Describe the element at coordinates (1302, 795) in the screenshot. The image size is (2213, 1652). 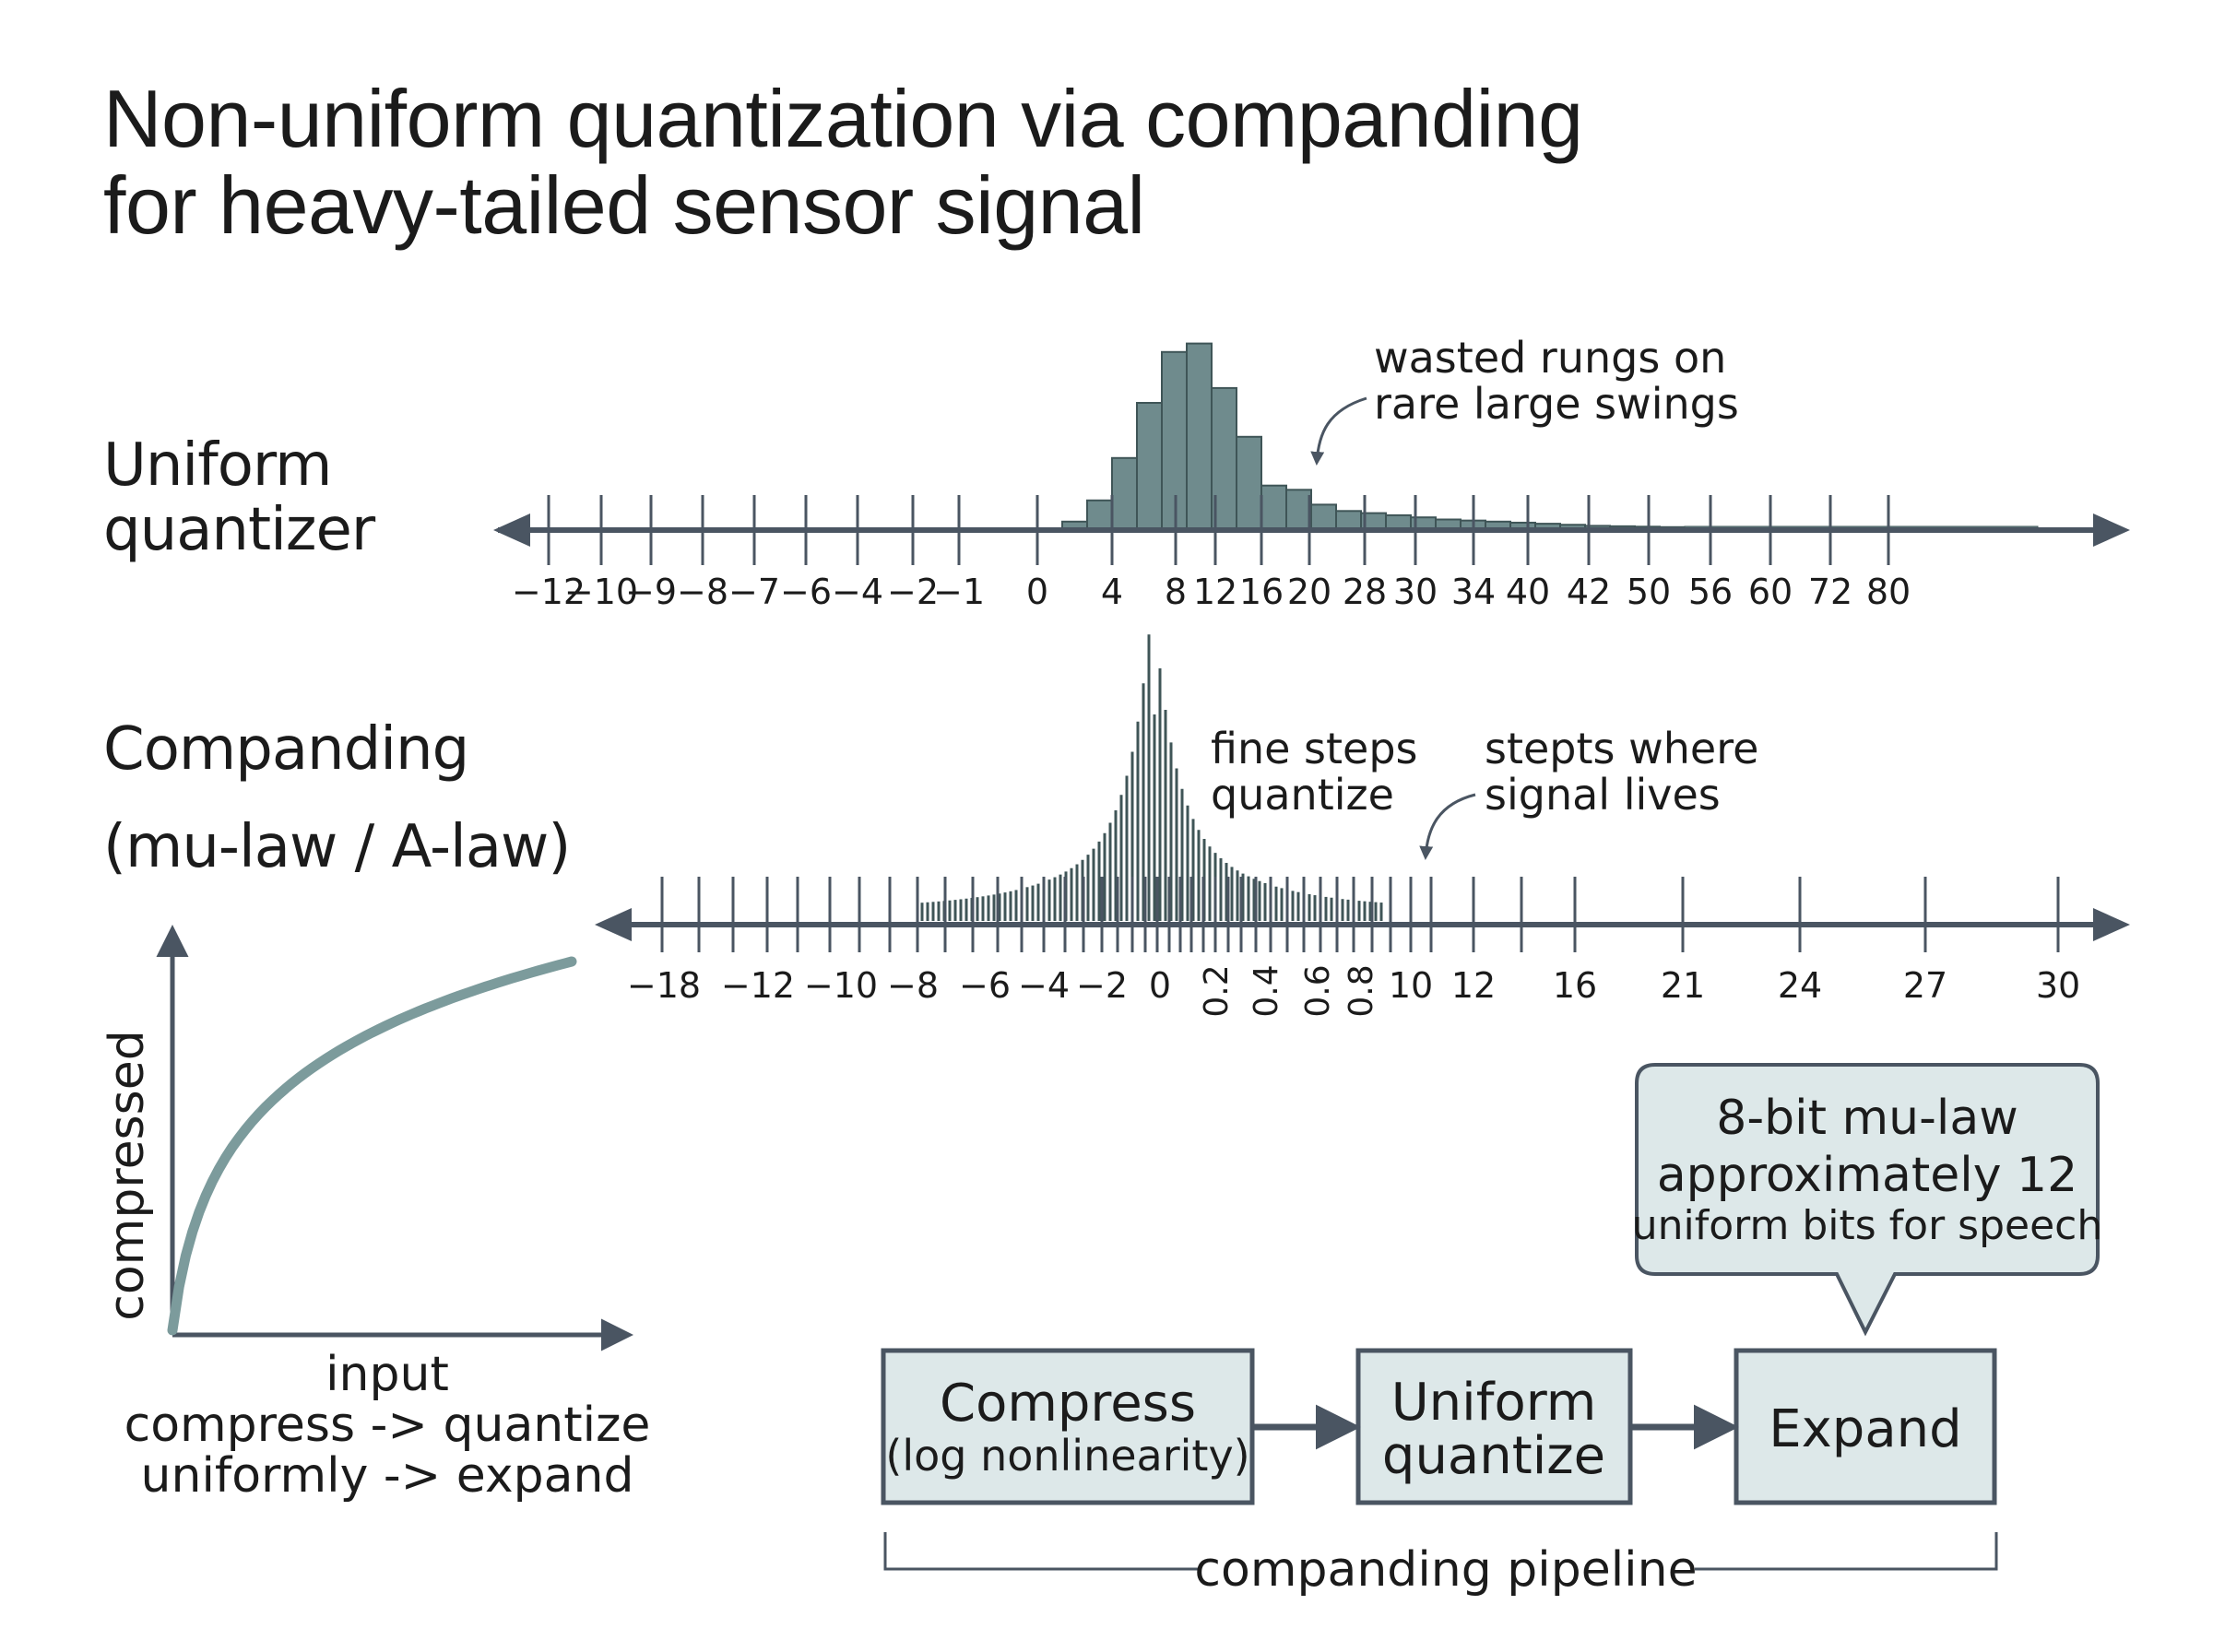
I see `fine-steps-annotation-line-2: quantize` at that location.